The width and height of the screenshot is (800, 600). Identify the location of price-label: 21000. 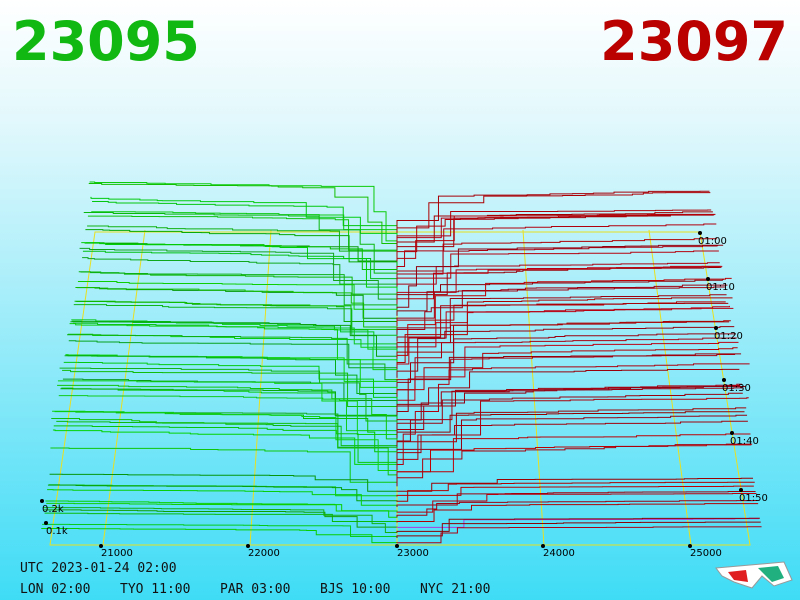
(117, 553).